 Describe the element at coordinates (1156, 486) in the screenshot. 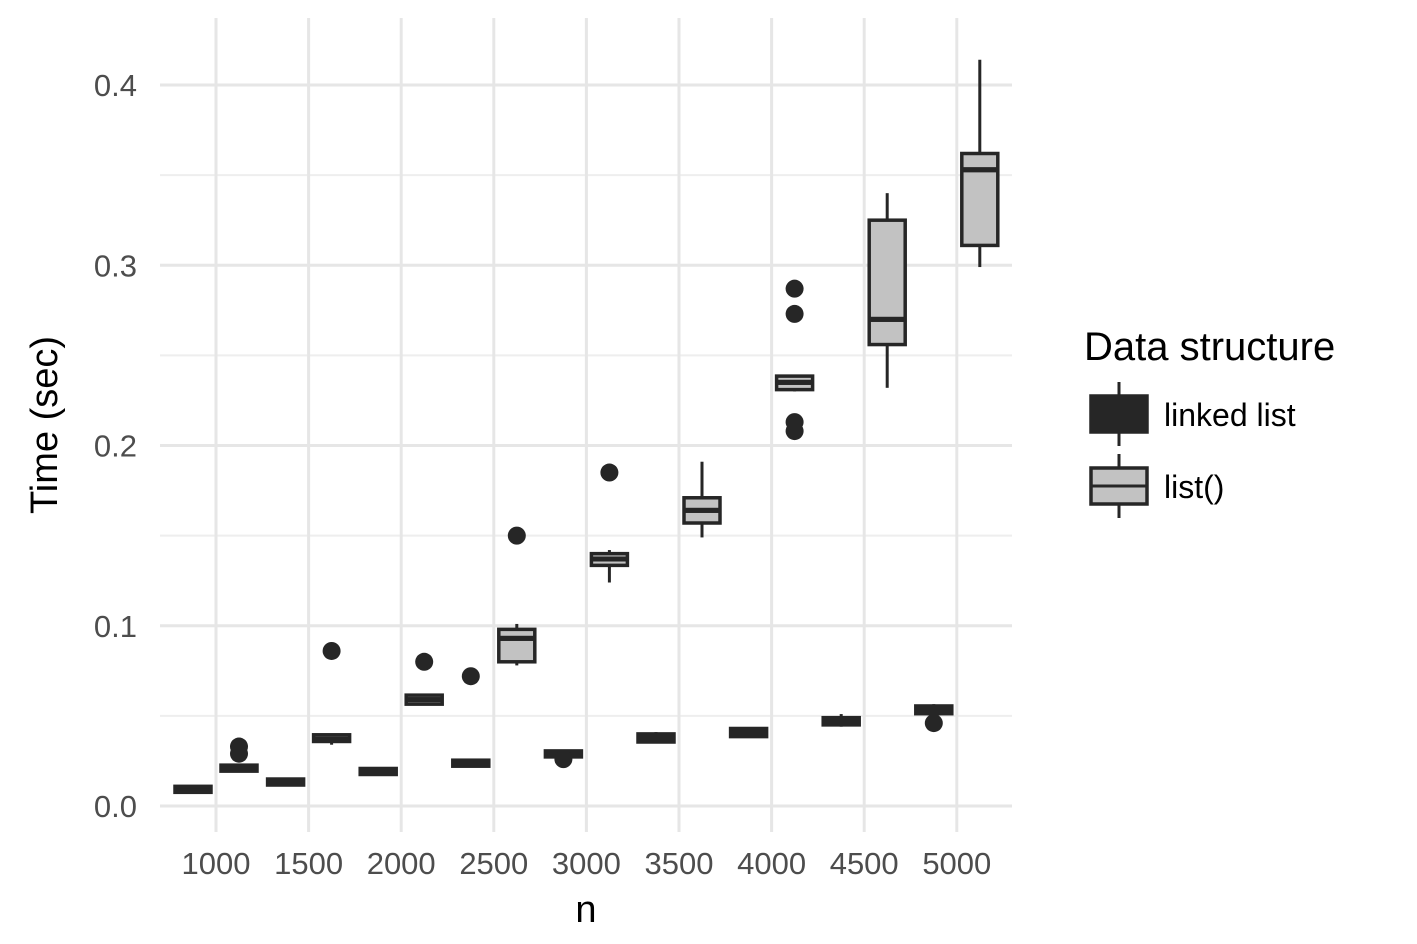

I see `legend-entry-list: list()` at that location.